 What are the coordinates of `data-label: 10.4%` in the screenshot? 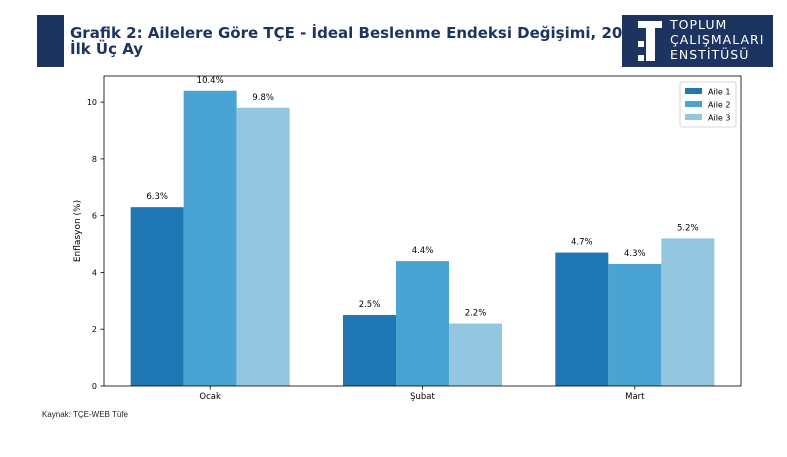 It's located at (210, 81).